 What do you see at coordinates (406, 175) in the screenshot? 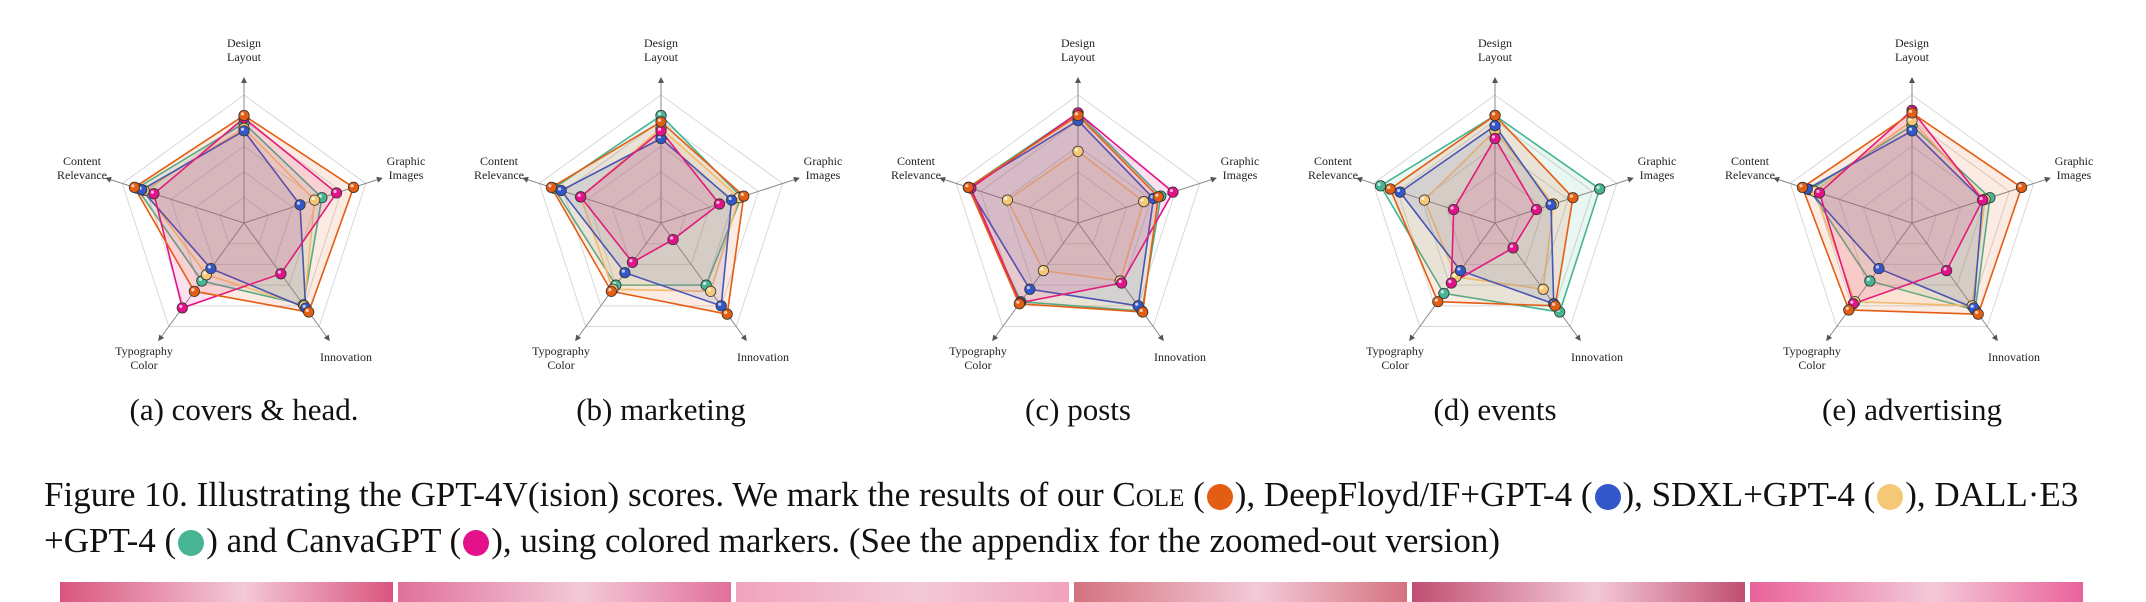
I see `axis-label: Images` at bounding box center [406, 175].